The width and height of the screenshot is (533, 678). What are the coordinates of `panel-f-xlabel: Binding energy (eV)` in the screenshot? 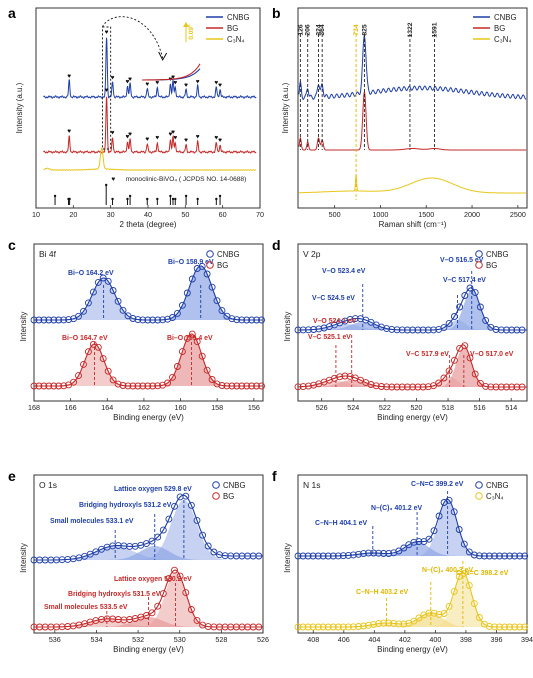 It's located at (412, 649).